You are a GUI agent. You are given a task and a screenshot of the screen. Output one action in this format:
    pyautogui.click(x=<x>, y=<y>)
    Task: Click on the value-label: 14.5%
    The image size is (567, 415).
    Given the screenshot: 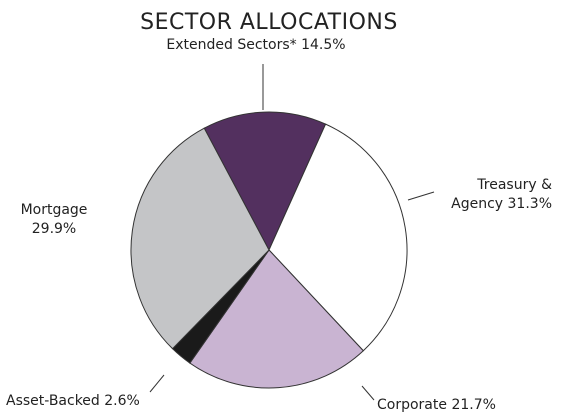 What is the action you would take?
    pyautogui.click(x=323, y=45)
    